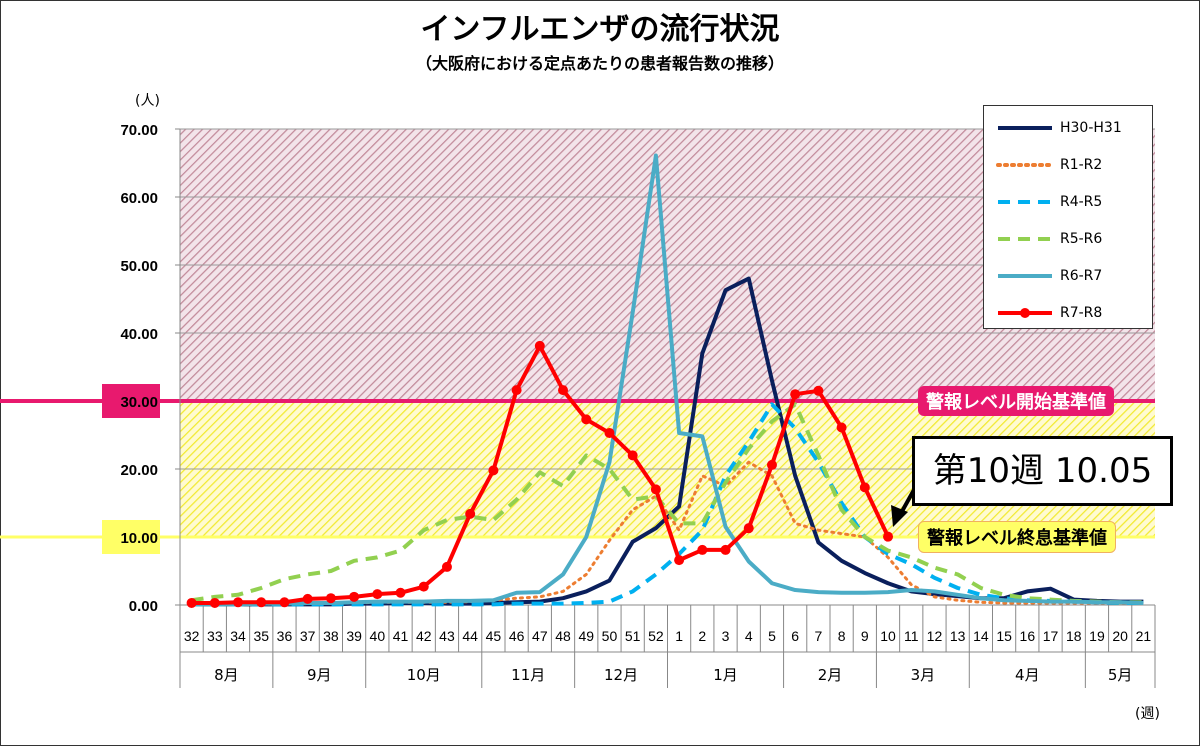 Image resolution: width=1200 pixels, height=746 pixels. What do you see at coordinates (1042, 471) in the screenshot?
I see `annotation-callout: 第10週 10.05` at bounding box center [1042, 471].